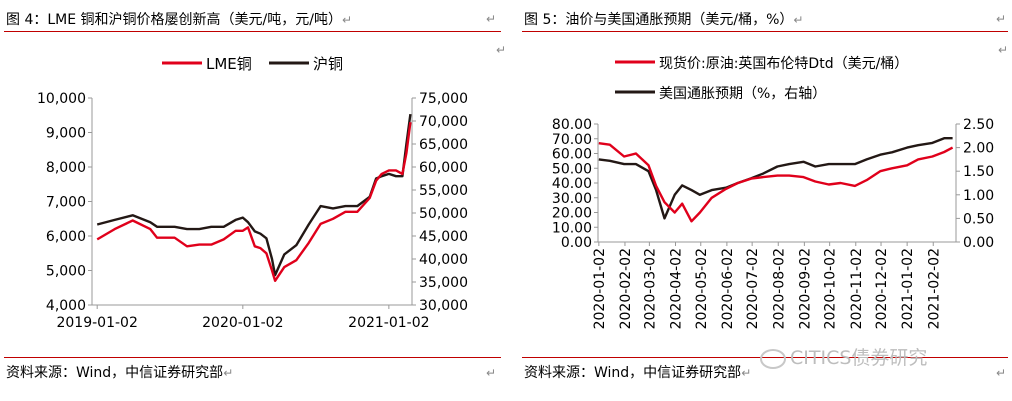 This screenshot has width=1012, height=401. What do you see at coordinates (66, 134) in the screenshot?
I see `y-left-tick-label: 9,000` at bounding box center [66, 134].